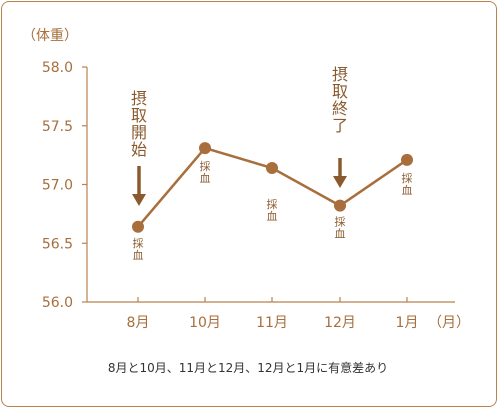  I want to click on y-tick-label: 58.0, so click(57, 68).